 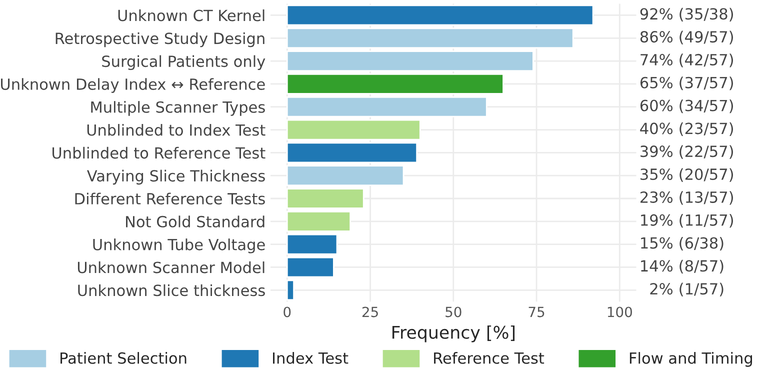 What do you see at coordinates (691, 359) in the screenshot?
I see `legend-label: Flow and Timing` at bounding box center [691, 359].